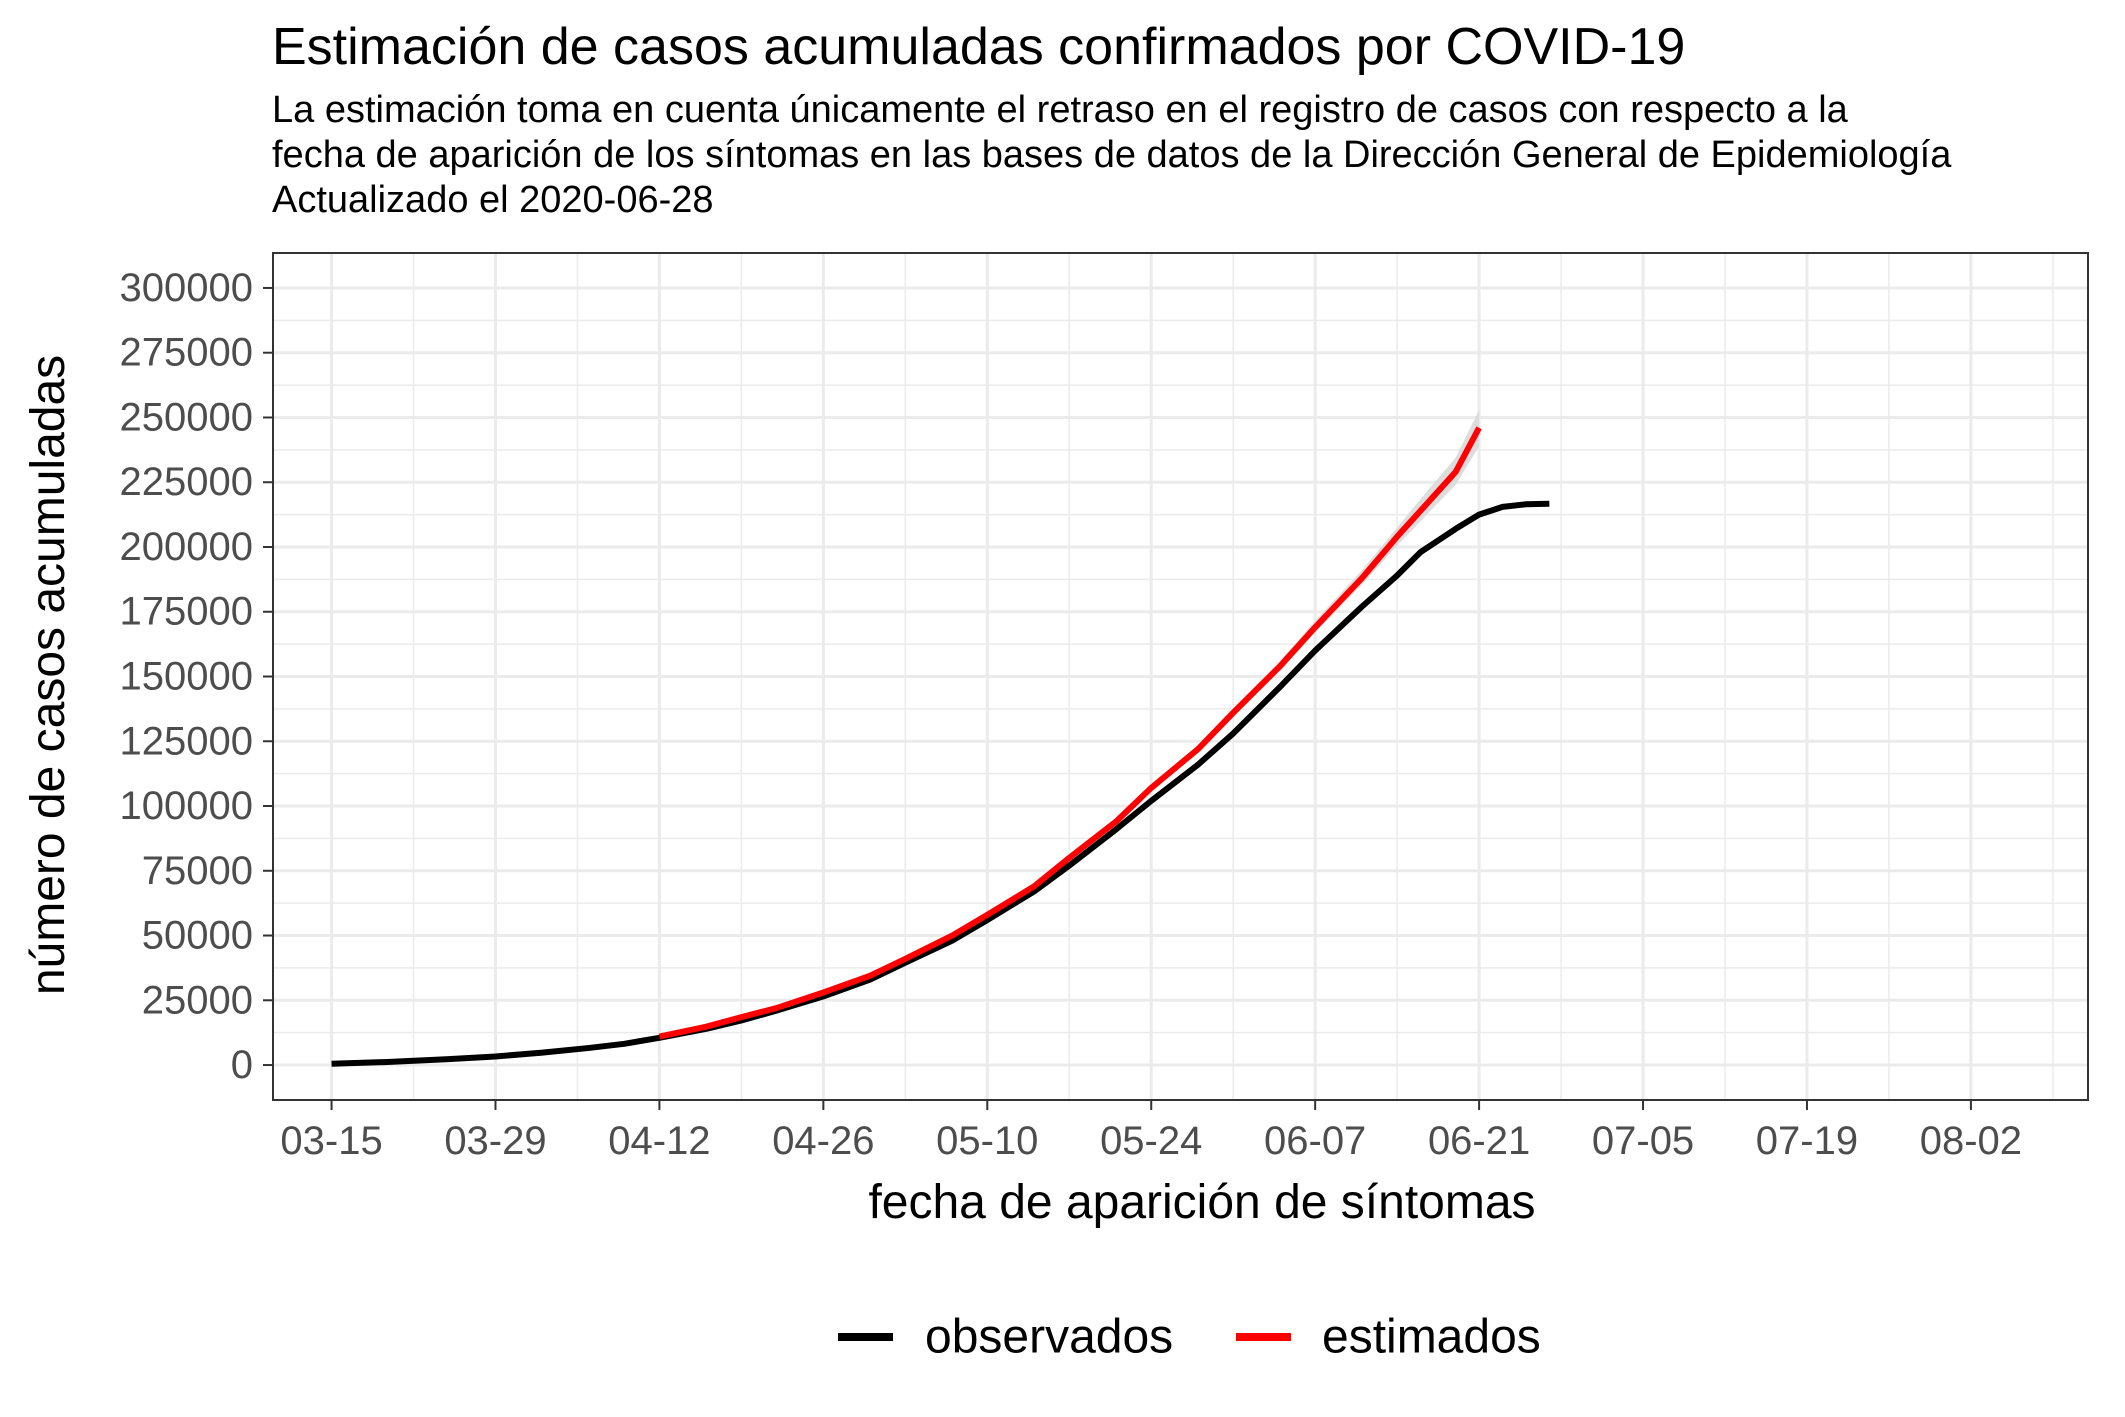 This screenshot has height=1417, width=2125. Describe the element at coordinates (1643, 1141) in the screenshot. I see `x-tick-label: 07-05` at that location.